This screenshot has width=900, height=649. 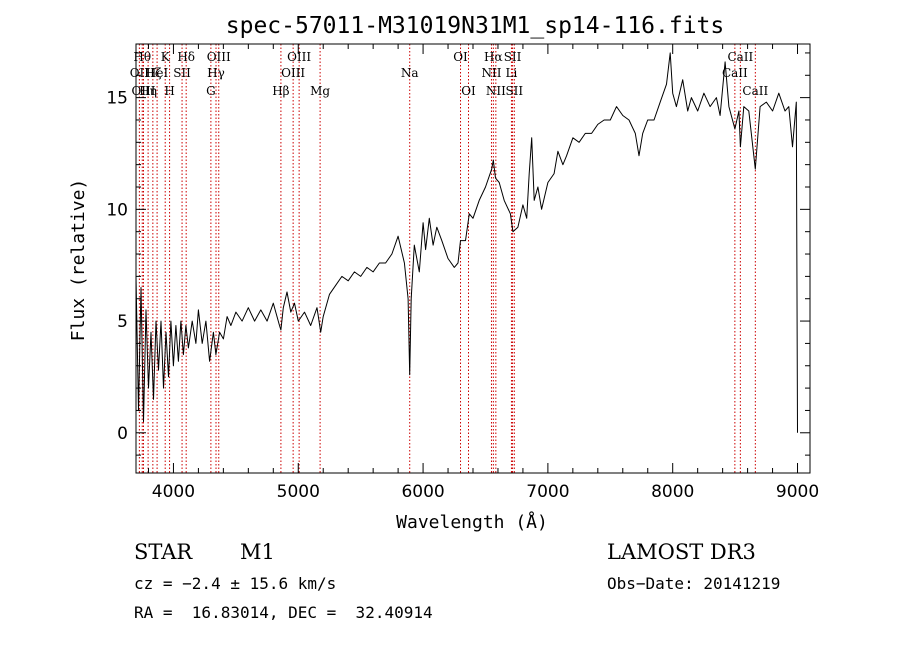 I want to click on x-tick-label-0: 4000, so click(x=173, y=492).